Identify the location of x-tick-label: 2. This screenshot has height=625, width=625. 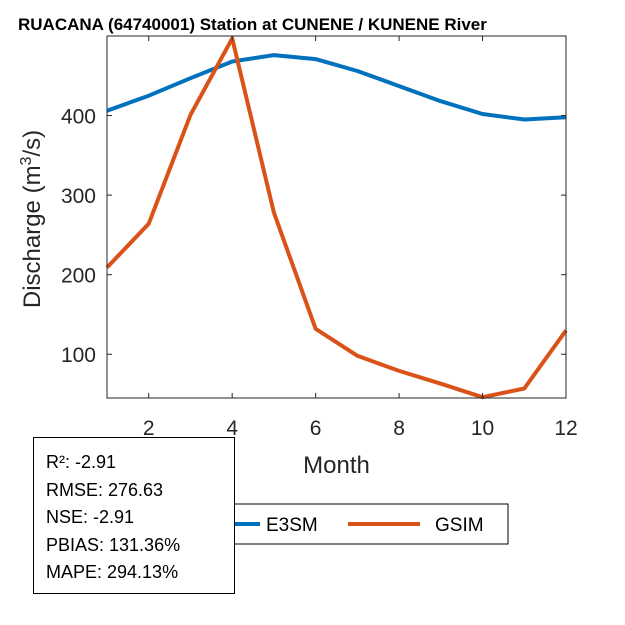
(149, 428).